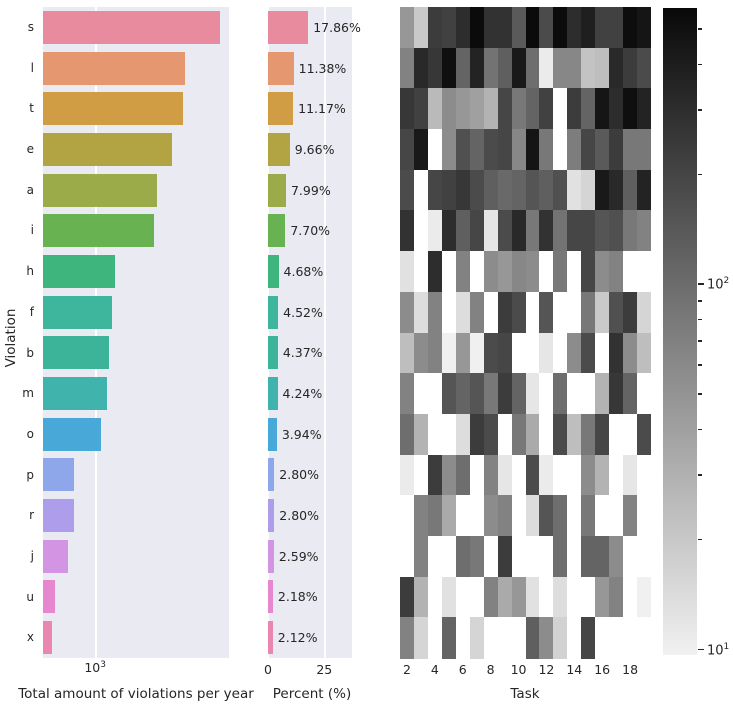  What do you see at coordinates (301, 434) in the screenshot?
I see `percent-value-o: 3.94%` at bounding box center [301, 434].